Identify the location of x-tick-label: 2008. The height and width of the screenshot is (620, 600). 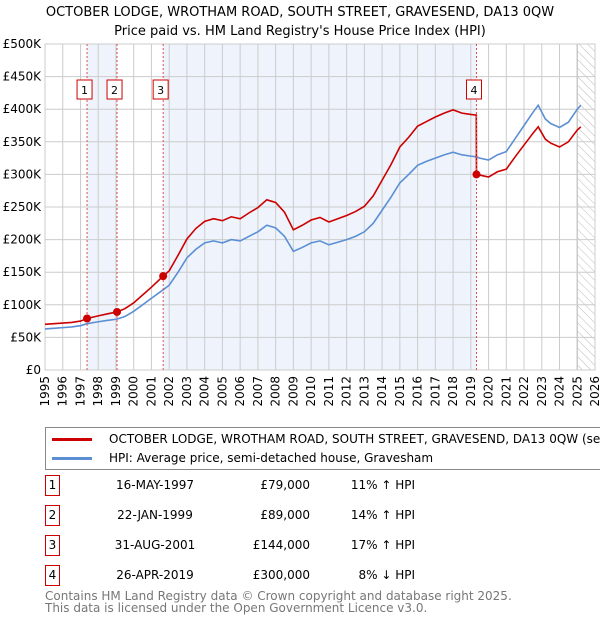
(276, 391).